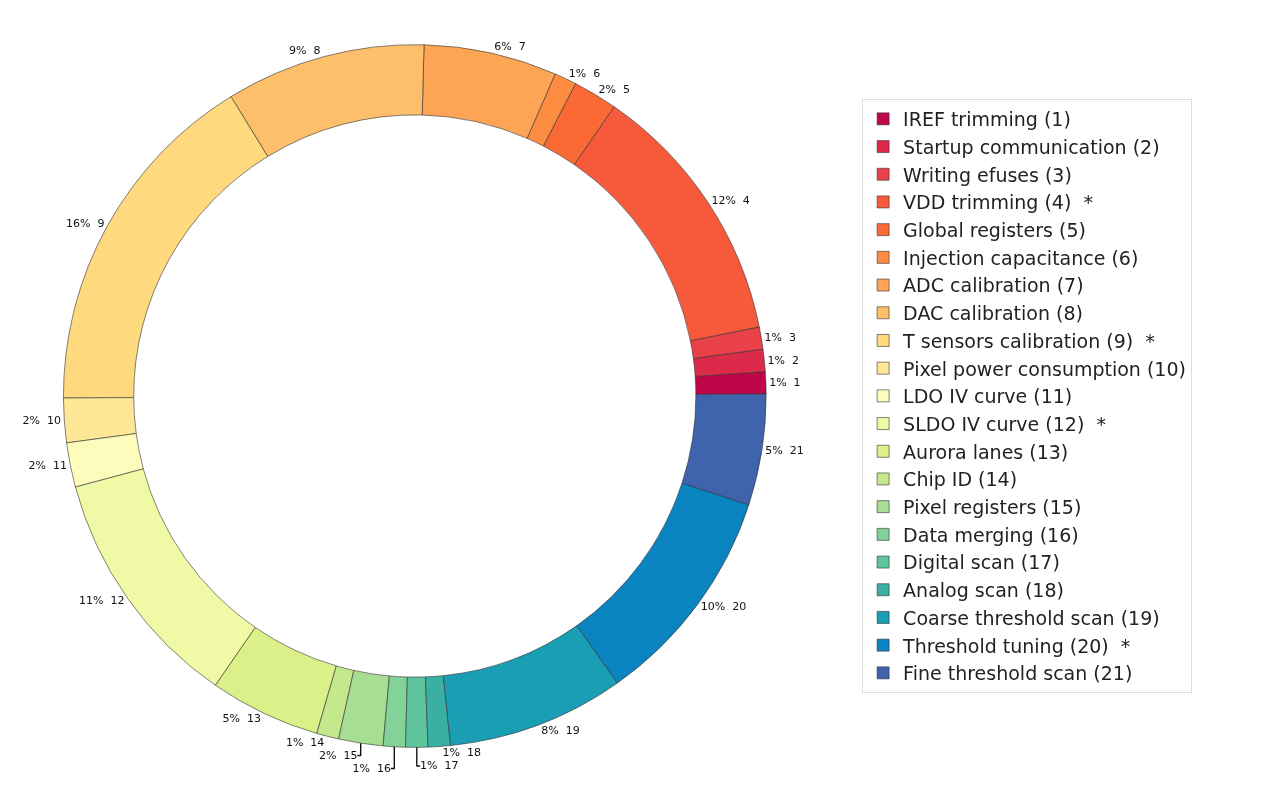 The width and height of the screenshot is (1269, 792). Describe the element at coordinates (1004, 423) in the screenshot. I see `legend-label: SLDO IV curve (12) *` at that location.